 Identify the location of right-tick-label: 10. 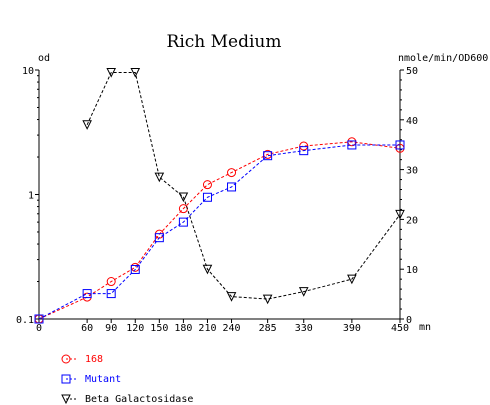
(412, 270).